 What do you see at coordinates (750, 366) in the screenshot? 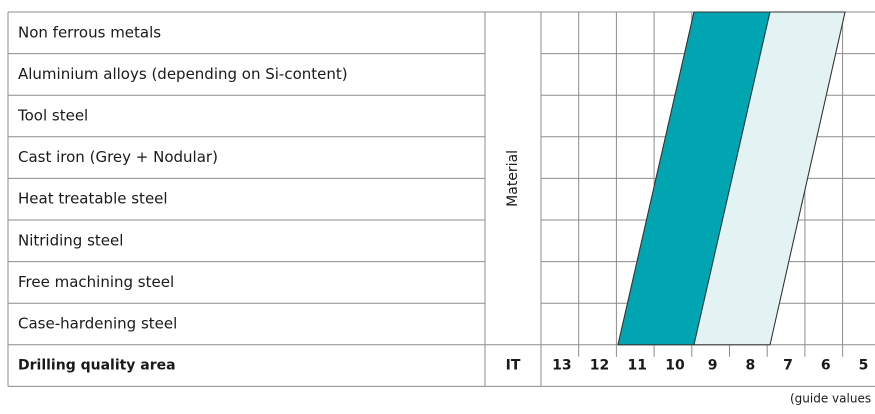
I see `grade-label: 8` at bounding box center [750, 366].